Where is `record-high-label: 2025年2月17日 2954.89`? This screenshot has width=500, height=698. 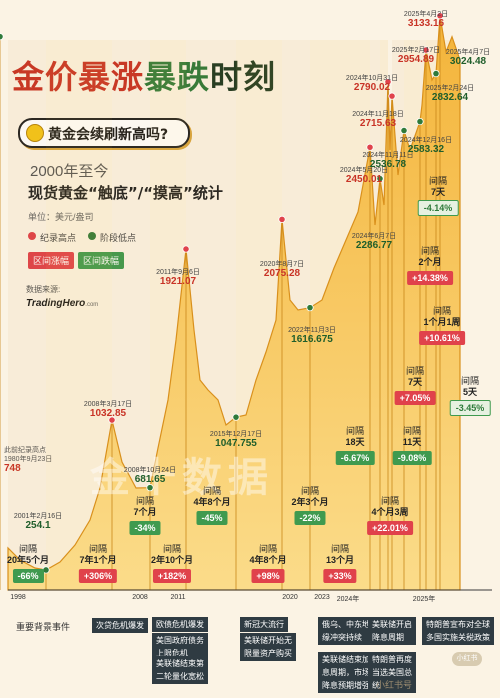
record-high-label: 2025年2月17日 2954.89 is located at coordinates (416, 55).